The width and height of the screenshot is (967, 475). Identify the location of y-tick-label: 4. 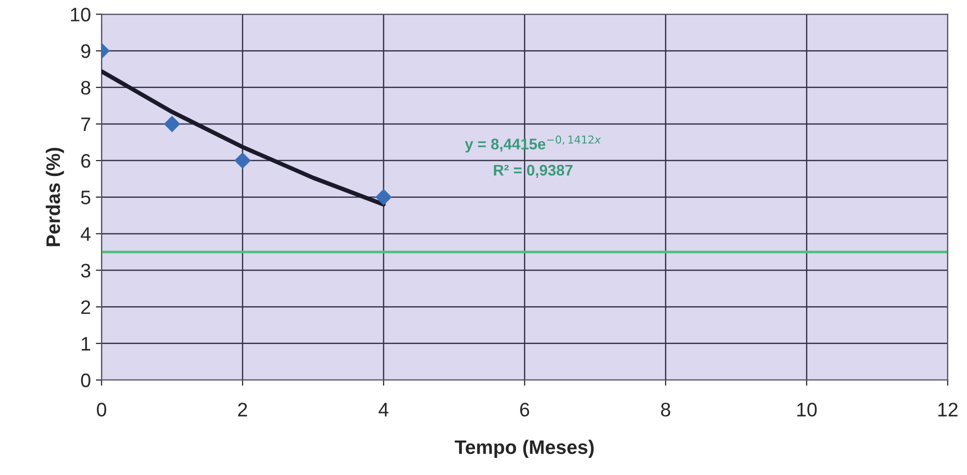
(85, 234).